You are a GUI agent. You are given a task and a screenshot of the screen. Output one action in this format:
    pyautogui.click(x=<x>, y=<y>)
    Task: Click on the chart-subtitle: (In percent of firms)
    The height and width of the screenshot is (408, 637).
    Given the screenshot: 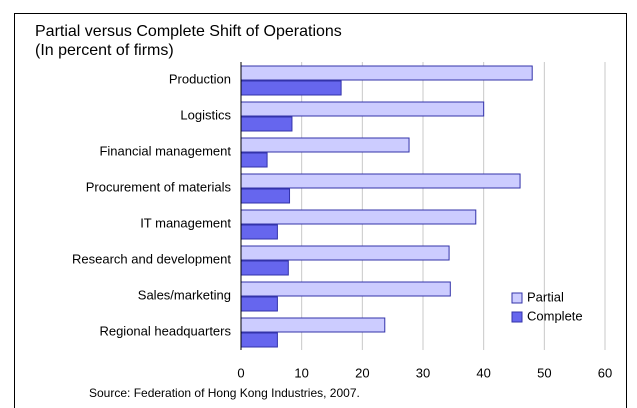 What is the action you would take?
    pyautogui.click(x=104, y=50)
    